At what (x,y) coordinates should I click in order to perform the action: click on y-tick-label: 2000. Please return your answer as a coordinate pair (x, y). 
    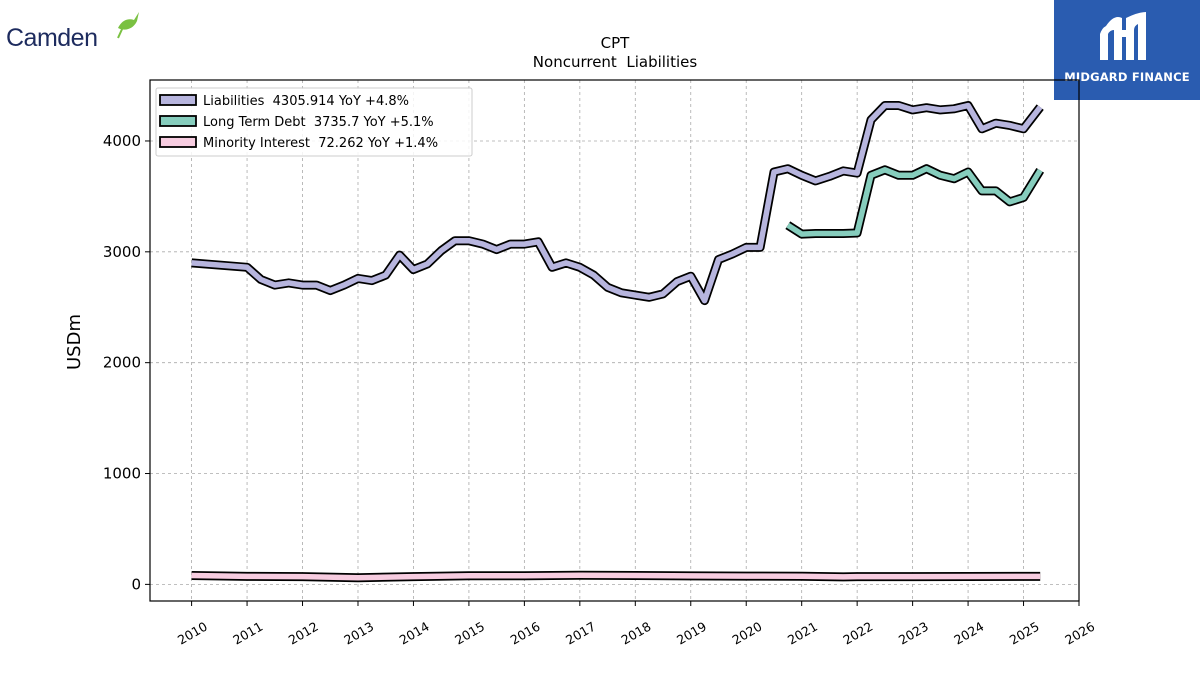
    Looking at the image, I should click on (122, 363).